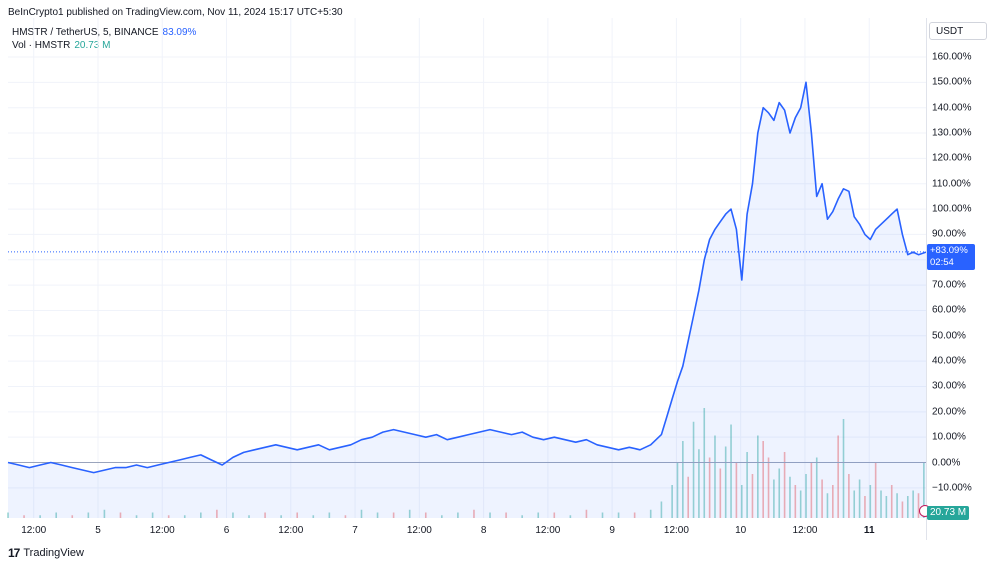  What do you see at coordinates (612, 530) in the screenshot?
I see `x-tick-label: 9` at bounding box center [612, 530].